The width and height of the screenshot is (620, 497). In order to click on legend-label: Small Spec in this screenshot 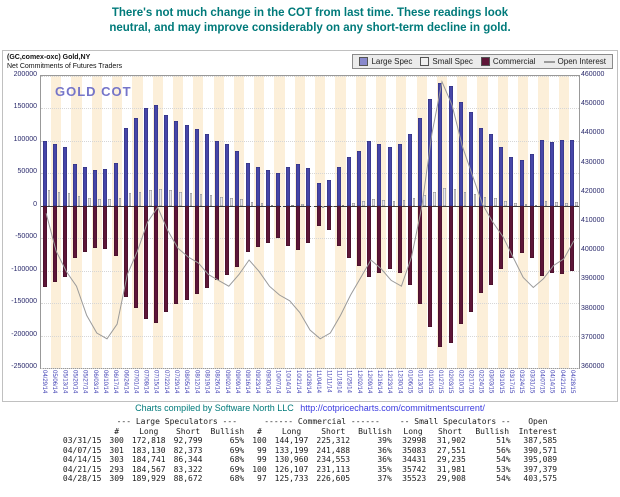, I will do `click(452, 61)`.